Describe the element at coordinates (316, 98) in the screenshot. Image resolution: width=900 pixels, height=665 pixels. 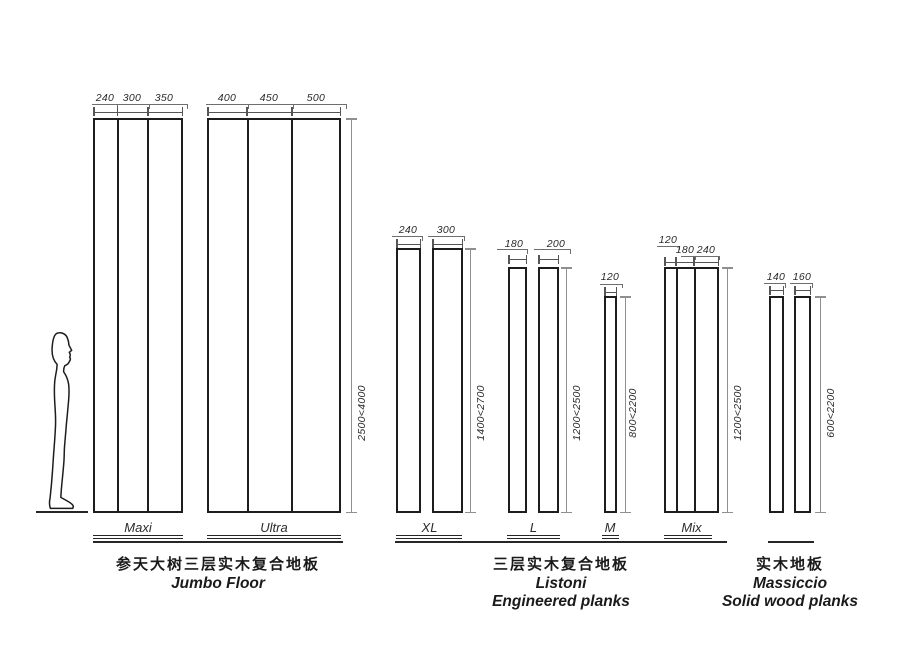
I see `width-dim-label: 500` at that location.